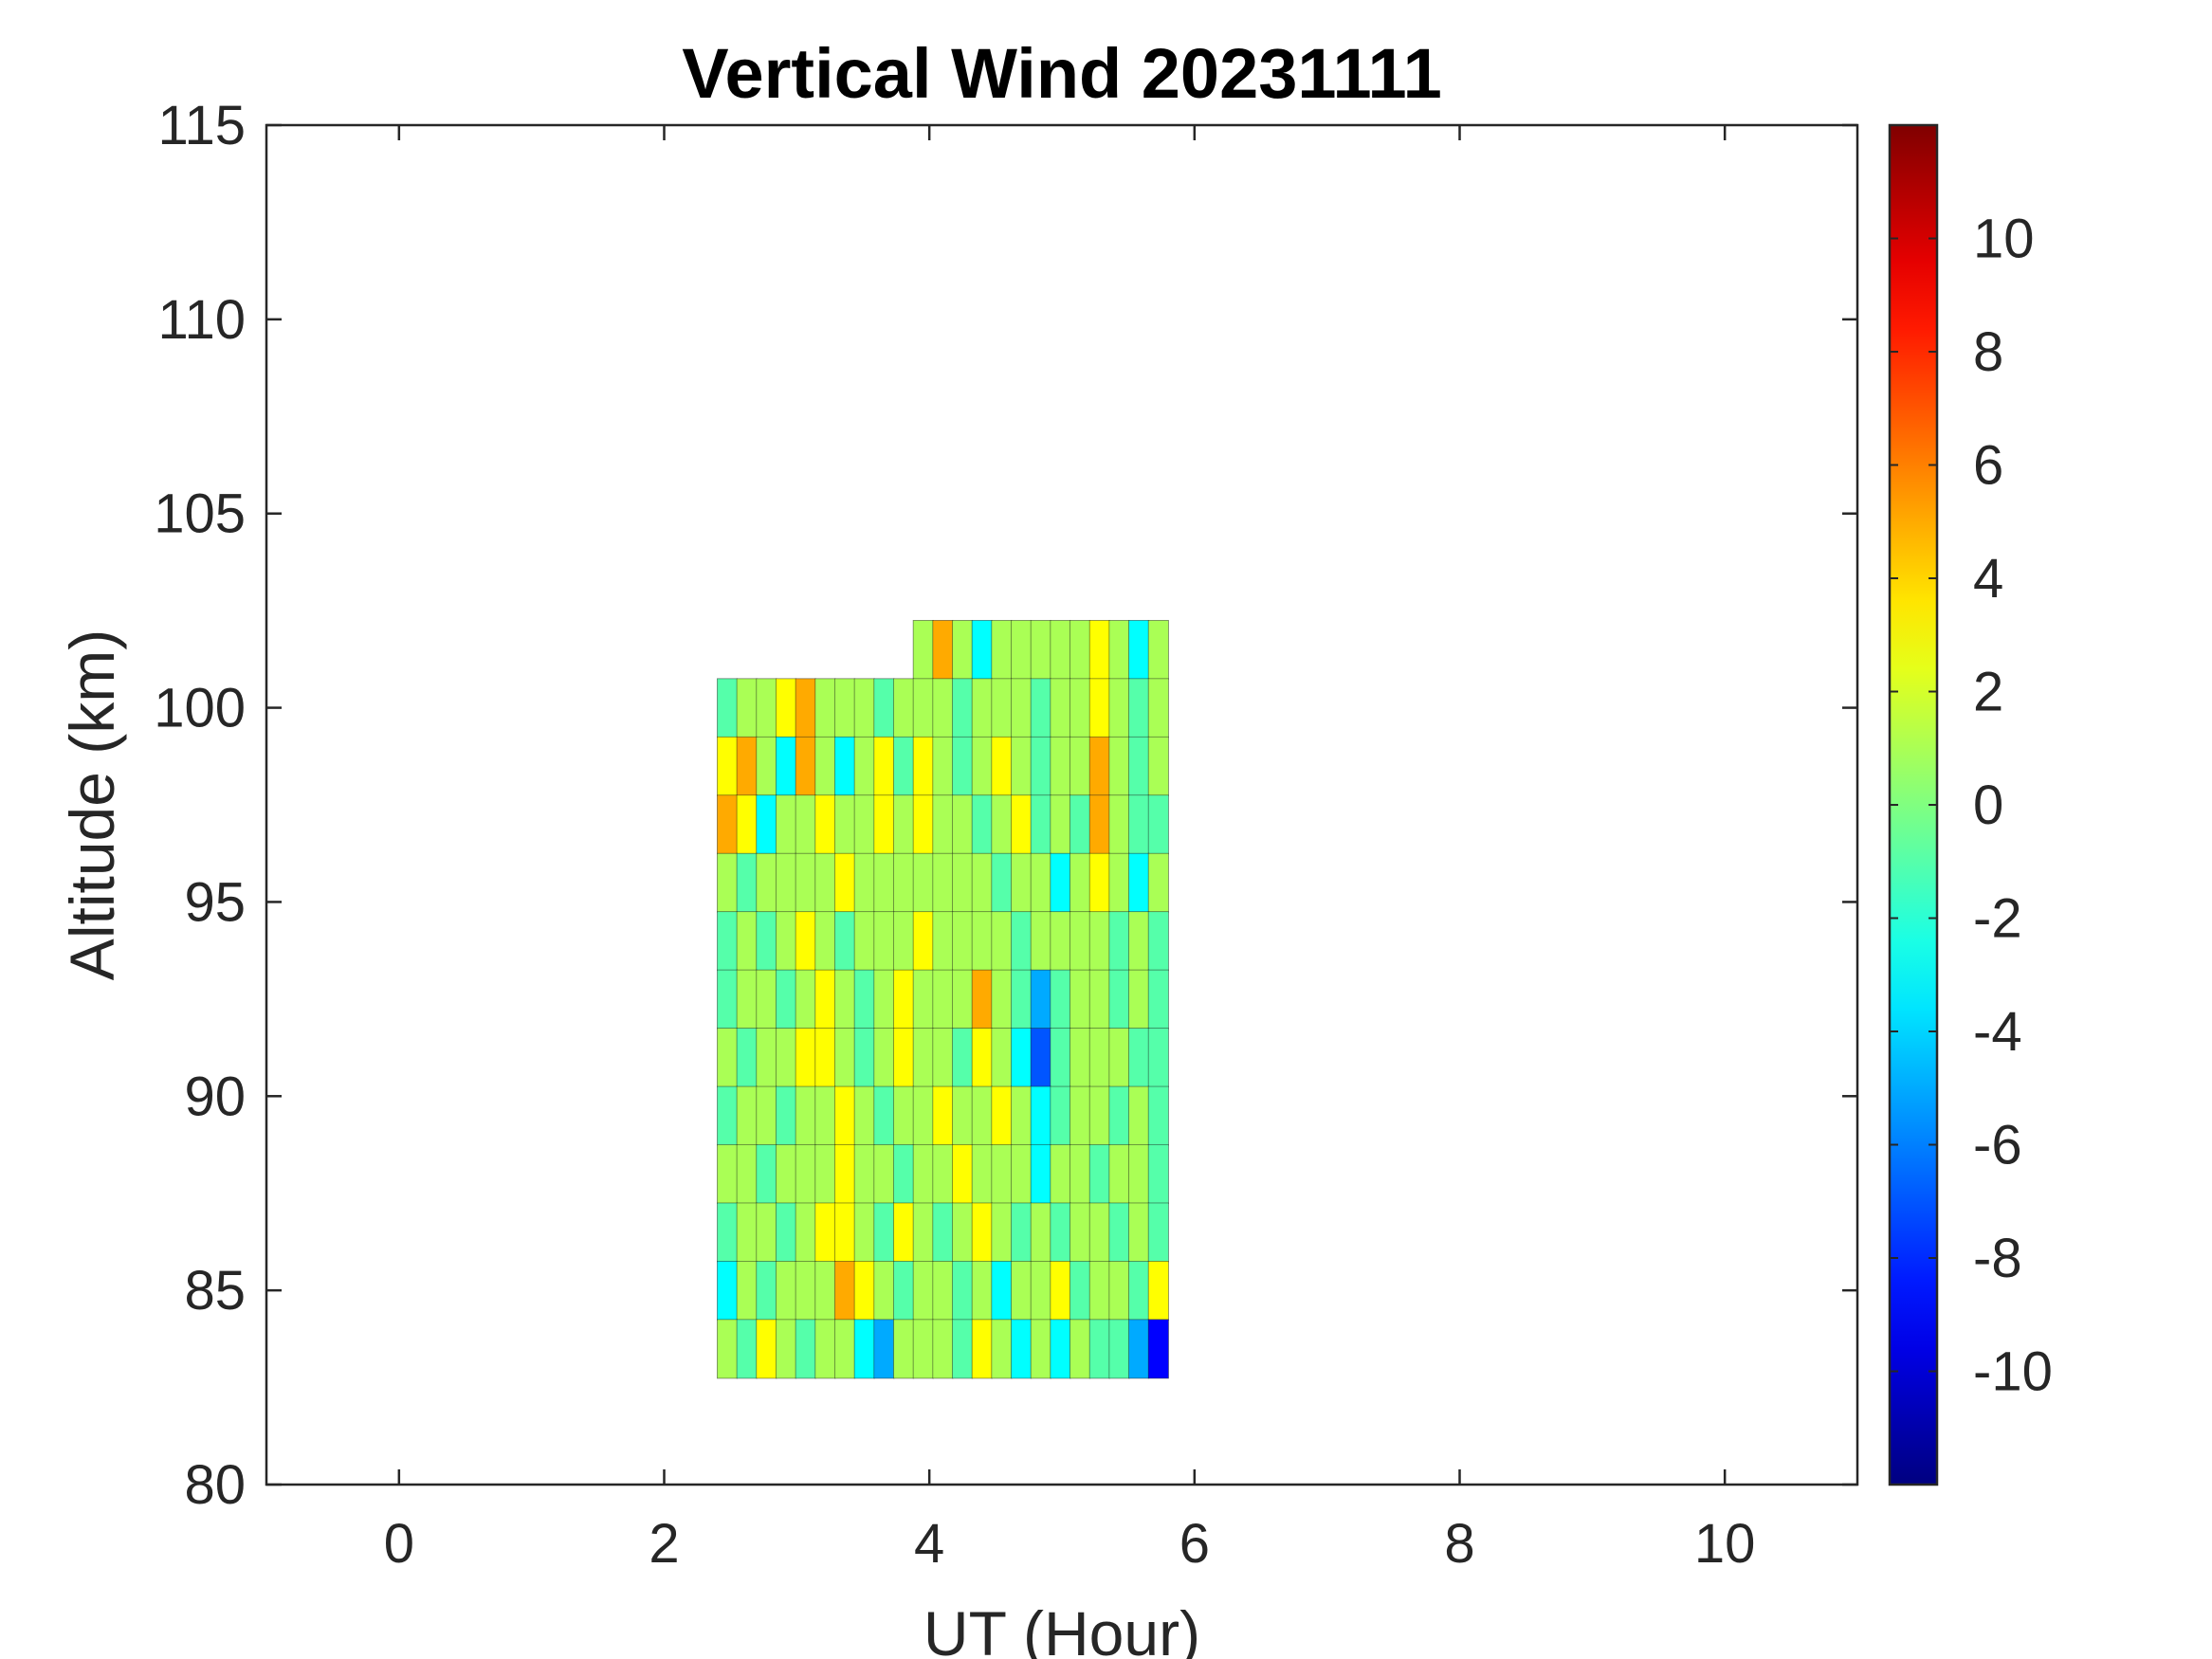  I want to click on y-tick-label: 80, so click(215, 1485).